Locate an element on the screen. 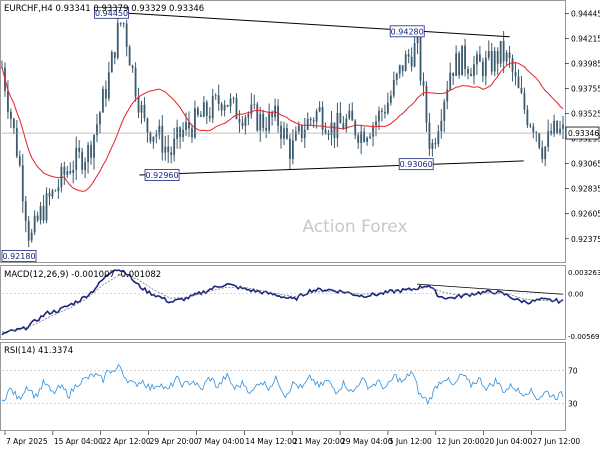  price-axis-label: 0.92835 is located at coordinates (585, 189).